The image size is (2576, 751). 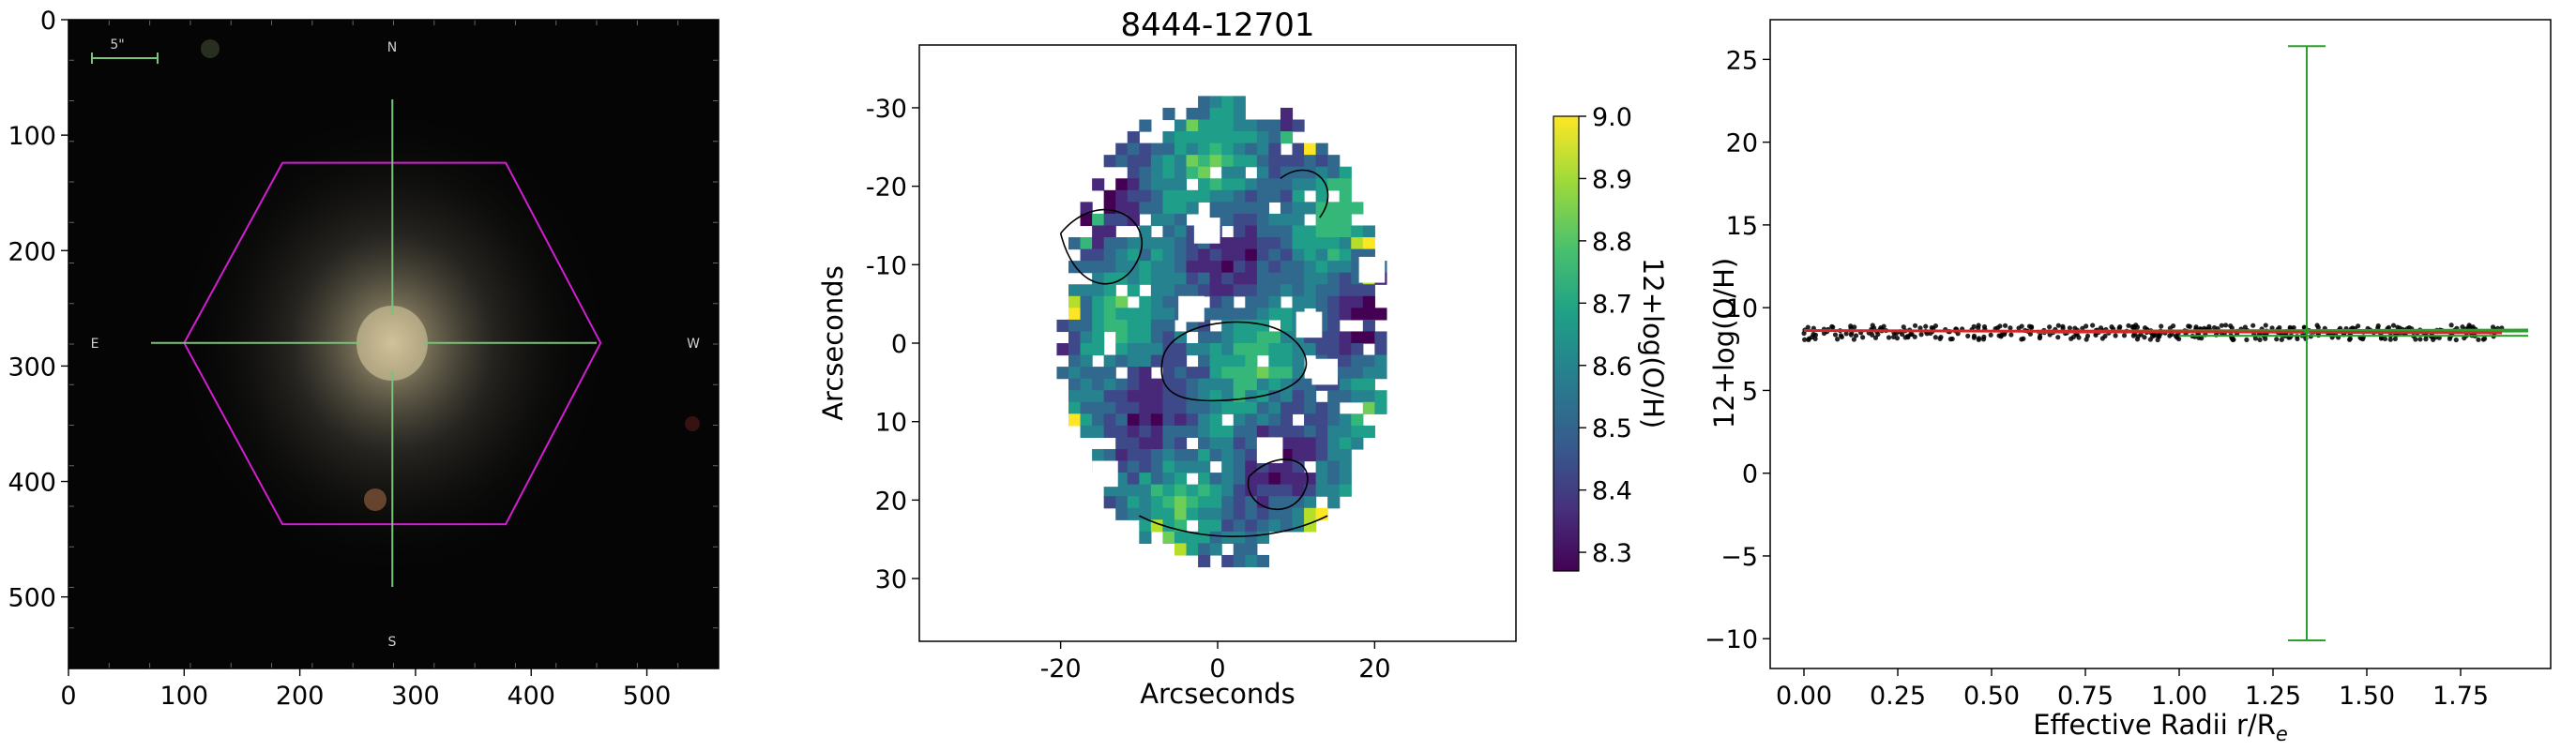 What do you see at coordinates (2273, 696) in the screenshot?
I see `x-tick-label: 1.25` at bounding box center [2273, 696].